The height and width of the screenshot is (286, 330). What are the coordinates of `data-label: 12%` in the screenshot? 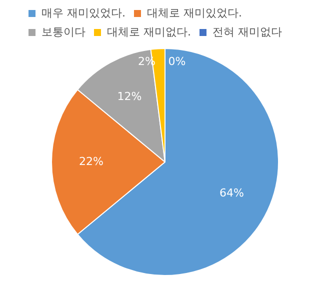 It's located at (129, 97).